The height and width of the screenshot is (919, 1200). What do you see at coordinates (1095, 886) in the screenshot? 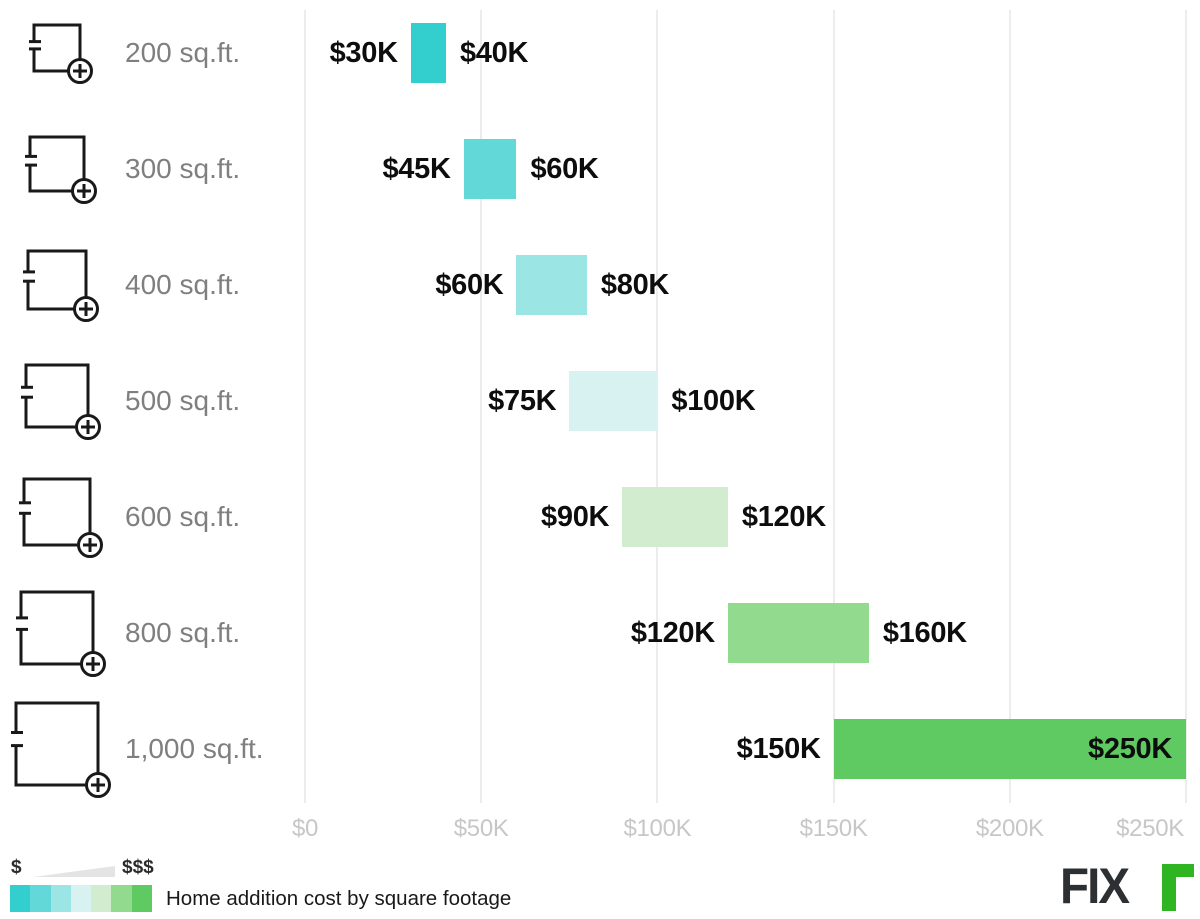
I see `fixr-logo-text: FIX` at bounding box center [1095, 886].